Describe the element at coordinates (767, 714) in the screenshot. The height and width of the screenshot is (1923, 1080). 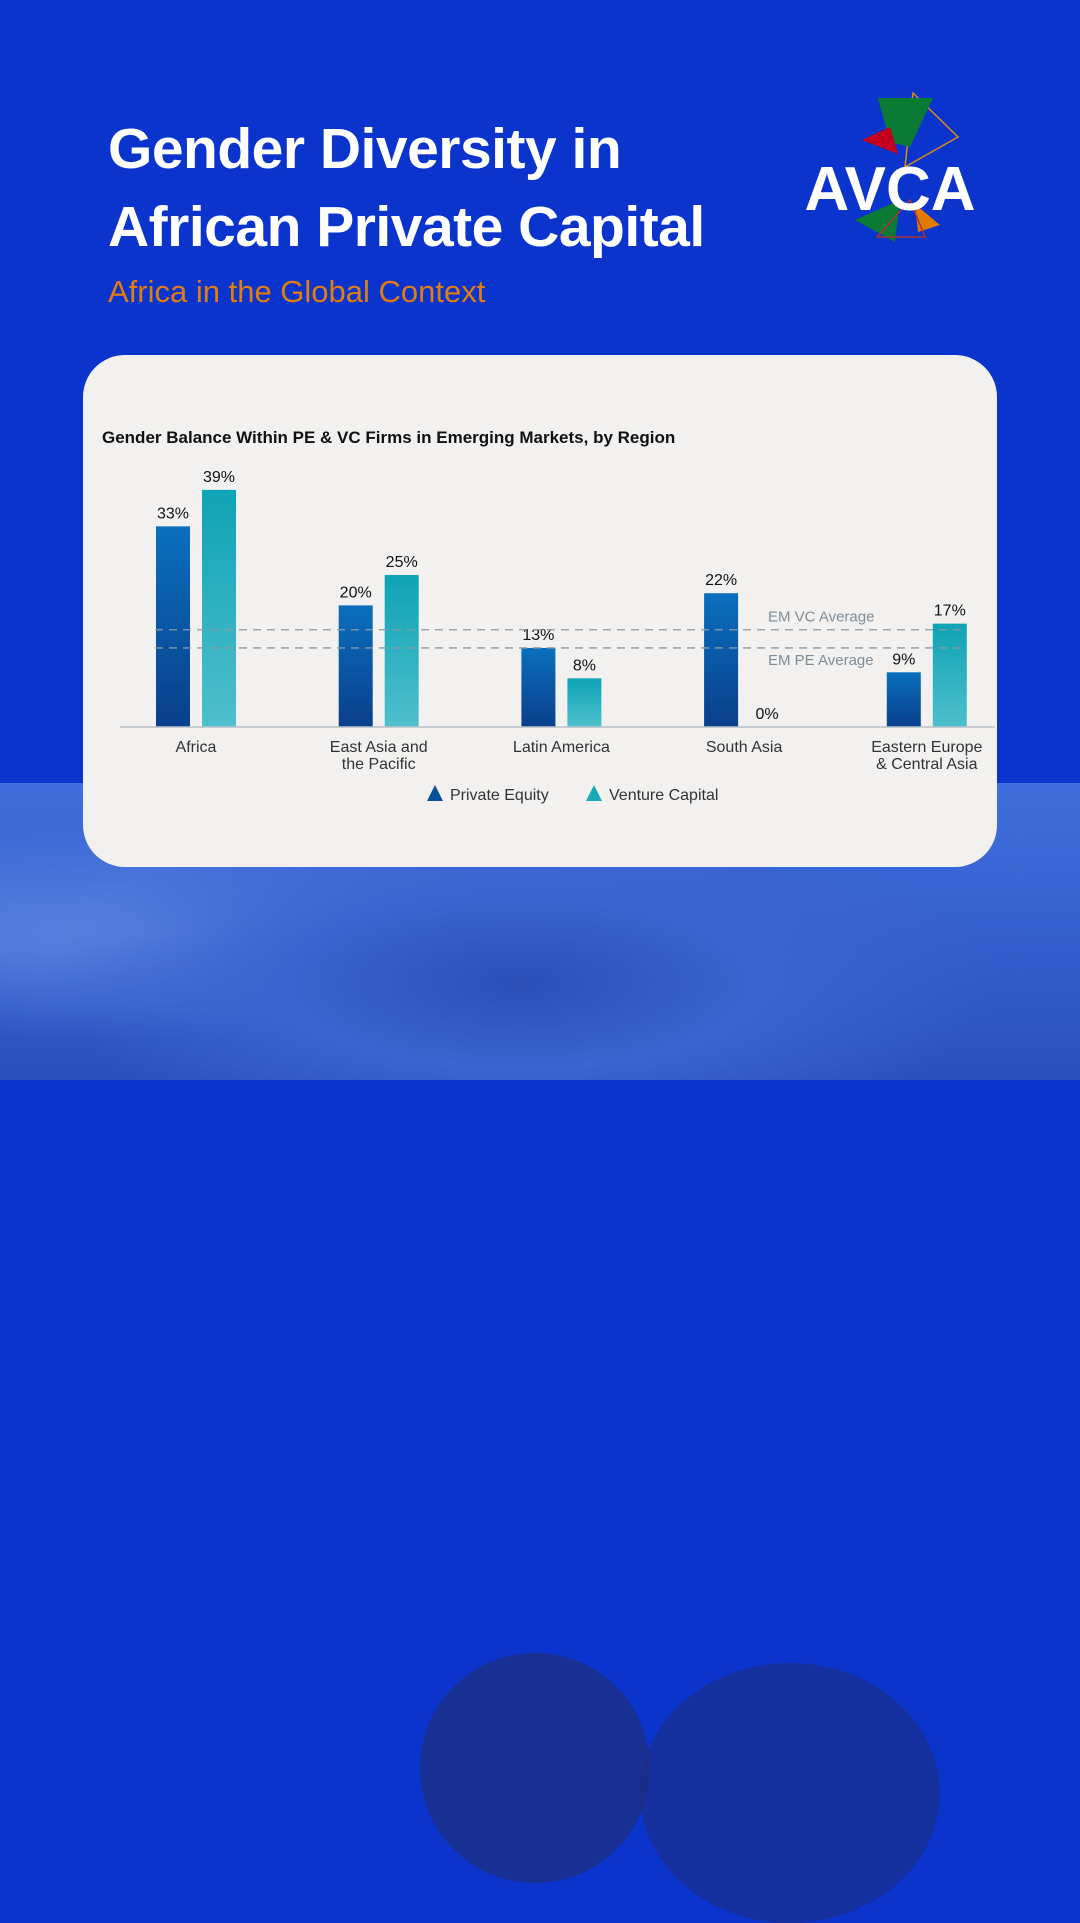
I see `data-label: 0%` at that location.